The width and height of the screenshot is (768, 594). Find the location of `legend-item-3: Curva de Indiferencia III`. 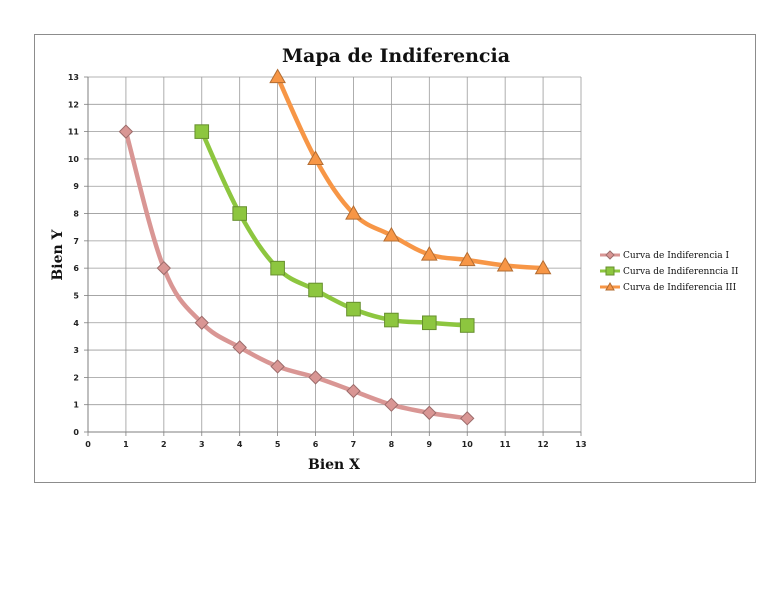

legend-item-3: Curva de Indiferencia III is located at coordinates (668, 287).